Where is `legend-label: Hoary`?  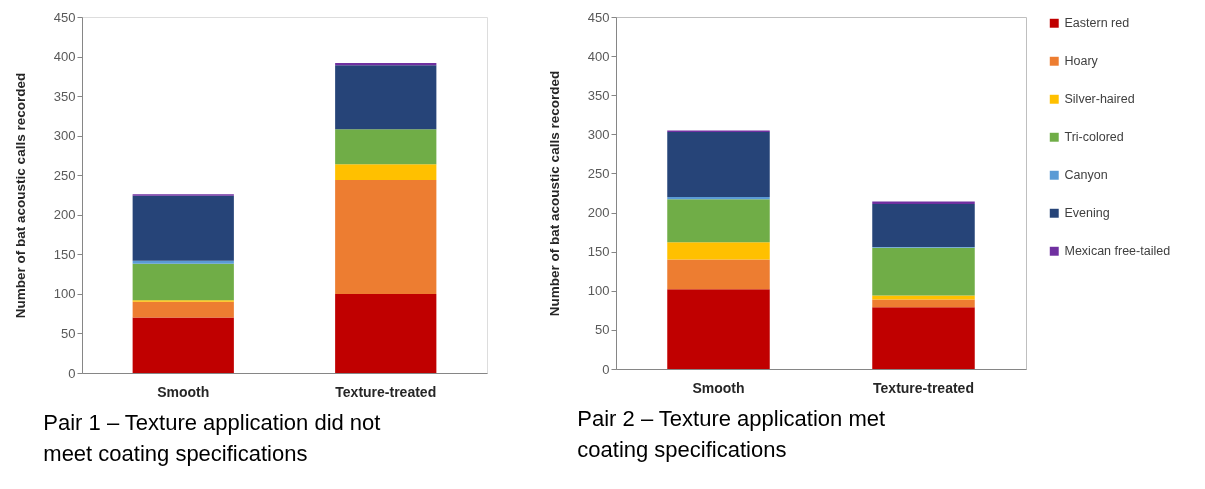 legend-label: Hoary is located at coordinates (1081, 61).